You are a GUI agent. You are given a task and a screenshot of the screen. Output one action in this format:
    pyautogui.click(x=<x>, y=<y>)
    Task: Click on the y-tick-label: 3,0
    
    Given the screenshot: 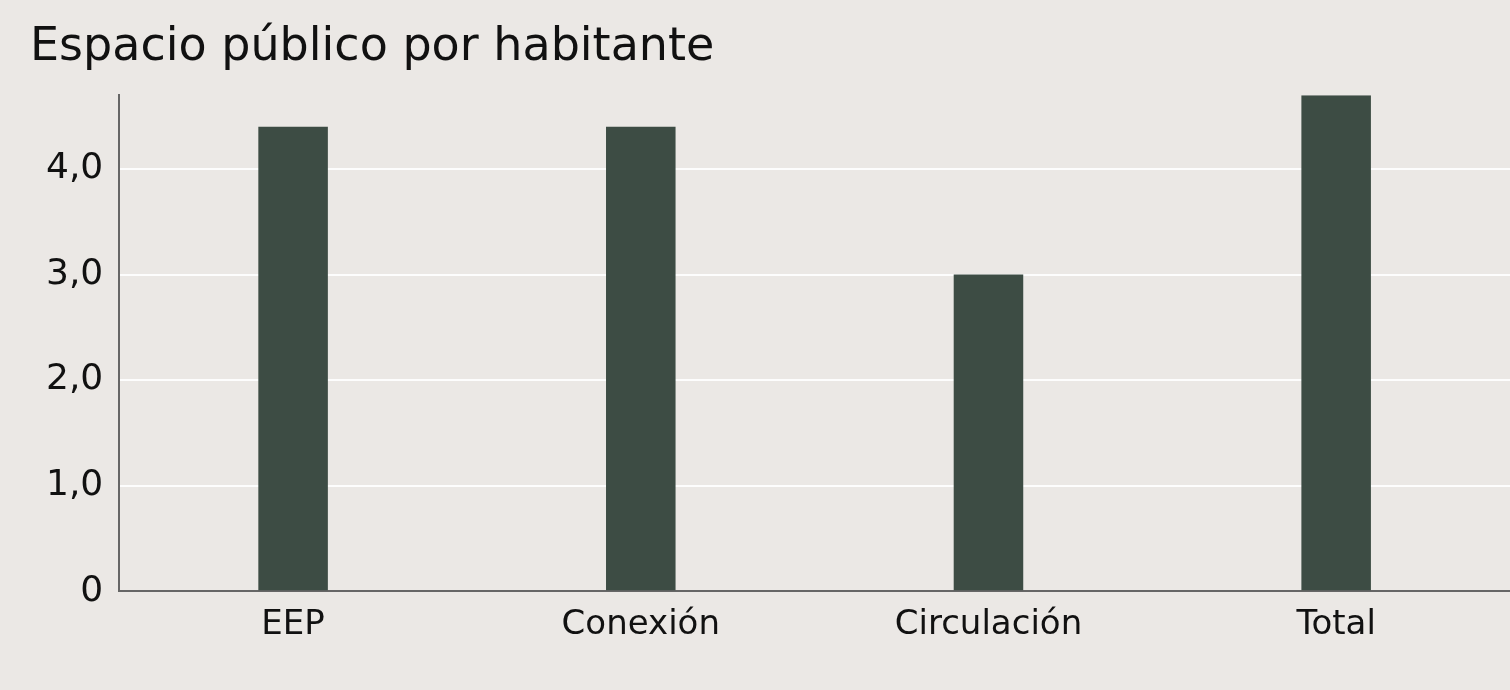 What is the action you would take?
    pyautogui.click(x=74, y=271)
    